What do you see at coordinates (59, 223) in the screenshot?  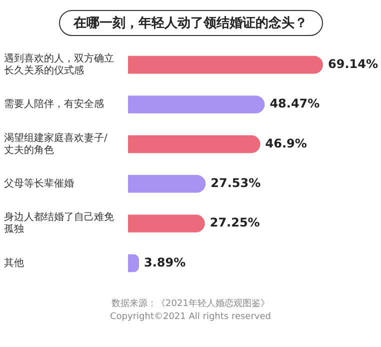 I see `y-tick-label: 身边人都结婚了自己难免孤独` at bounding box center [59, 223].